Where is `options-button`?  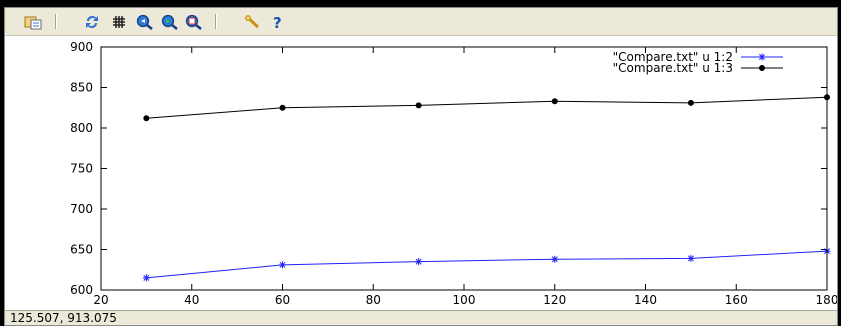
options-button is located at coordinates (253, 21).